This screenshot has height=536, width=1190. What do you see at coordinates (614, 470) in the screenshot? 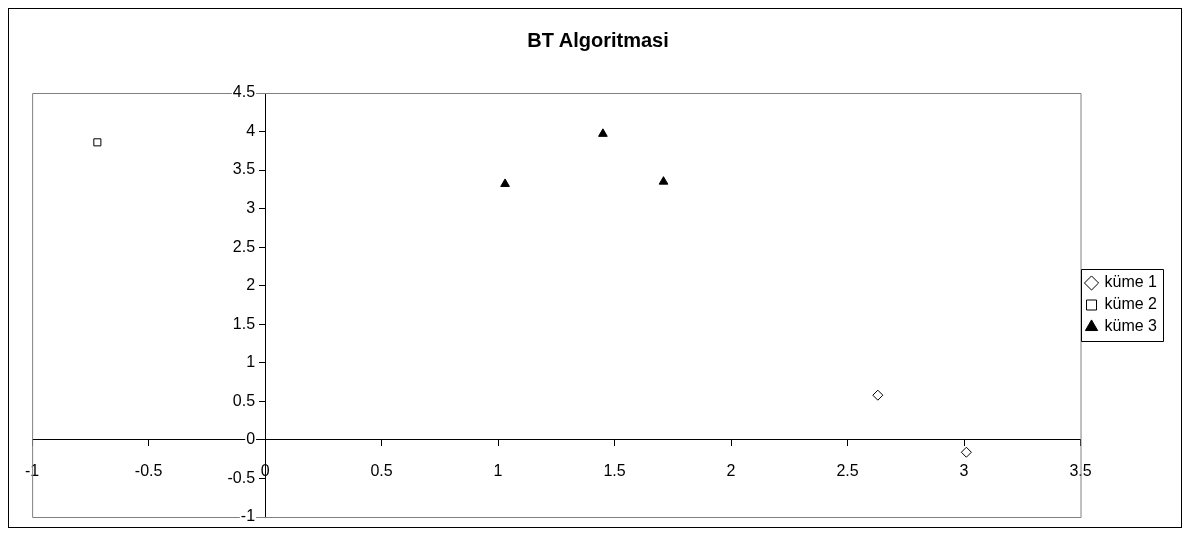
I see `x-tick-label: 1.5` at bounding box center [614, 470].